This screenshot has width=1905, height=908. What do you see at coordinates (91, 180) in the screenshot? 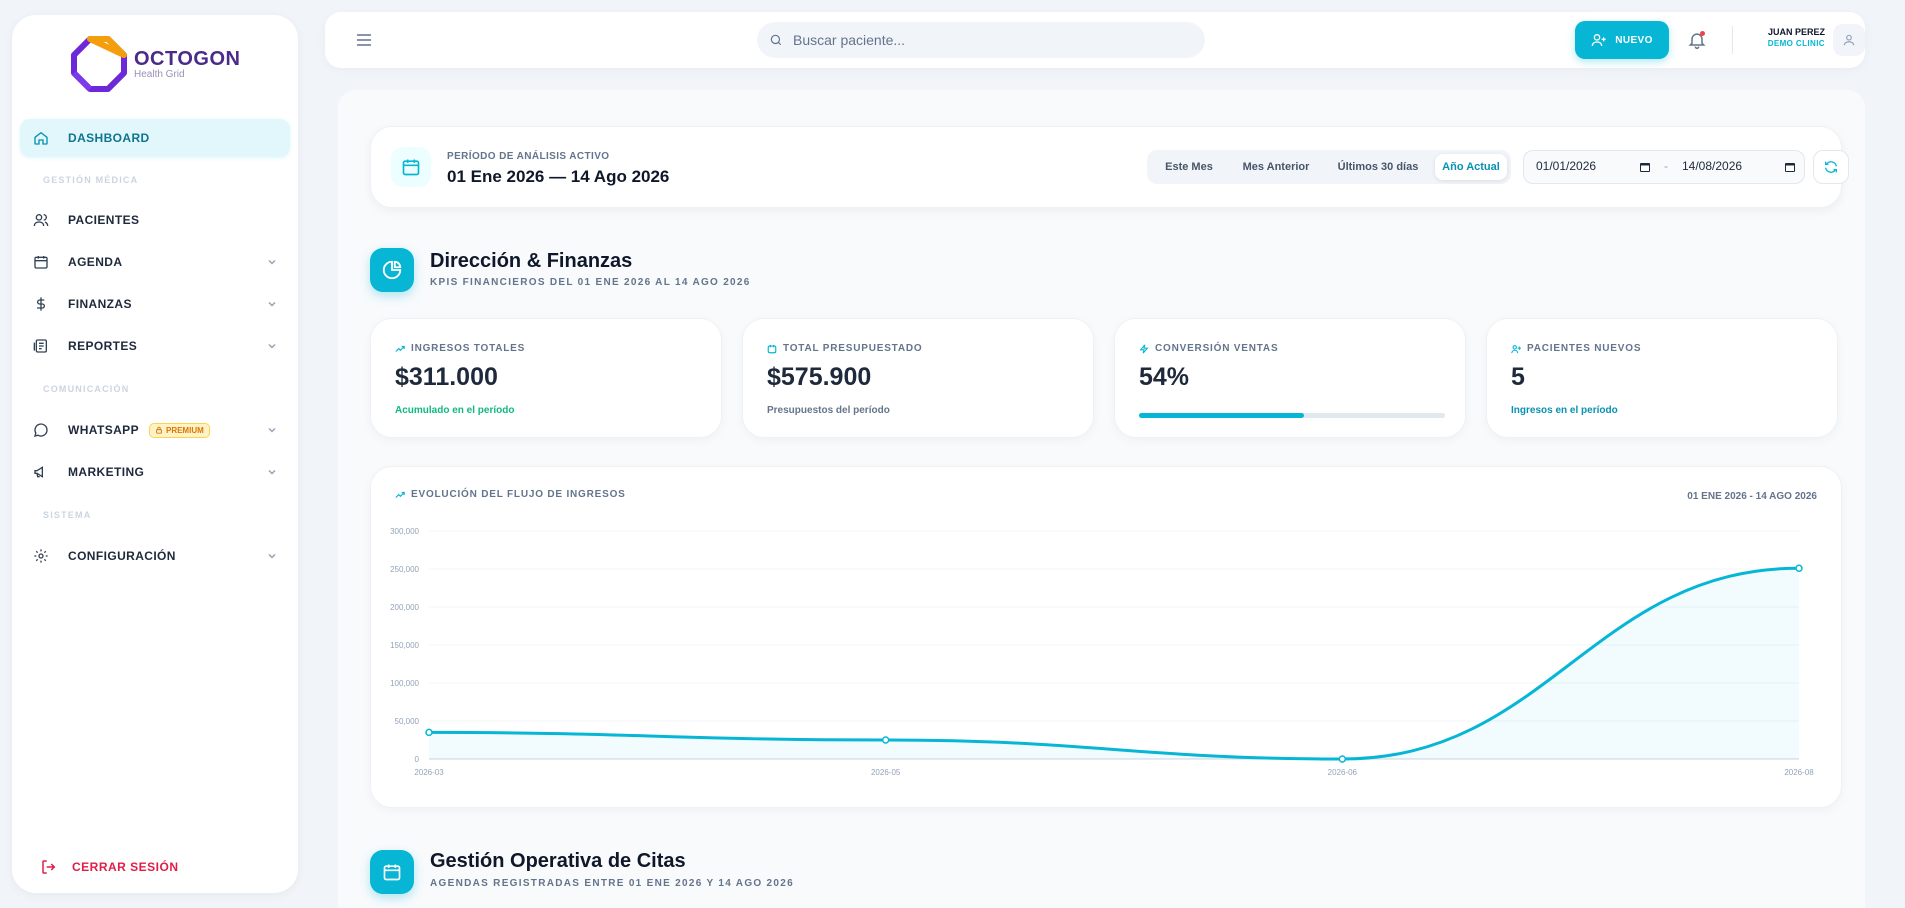
I see `section-label-gestion: GESTIÓN MÉDICA` at bounding box center [91, 180].